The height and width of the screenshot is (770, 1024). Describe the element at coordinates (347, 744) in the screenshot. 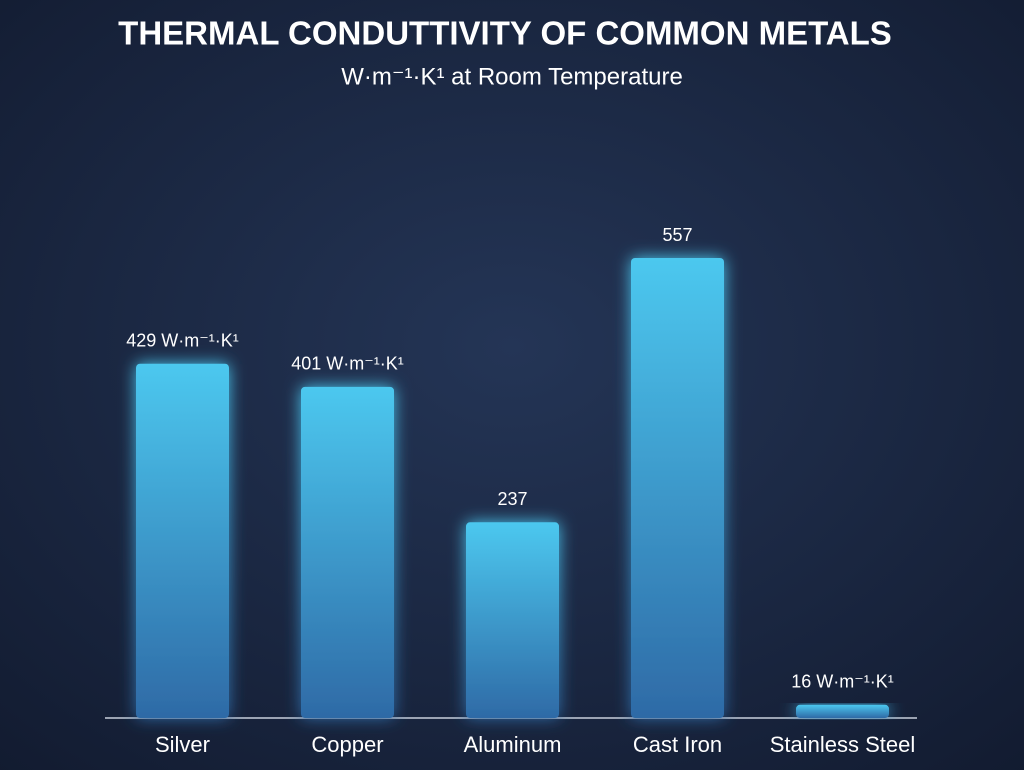

I see `x-tick-label: Copper` at that location.